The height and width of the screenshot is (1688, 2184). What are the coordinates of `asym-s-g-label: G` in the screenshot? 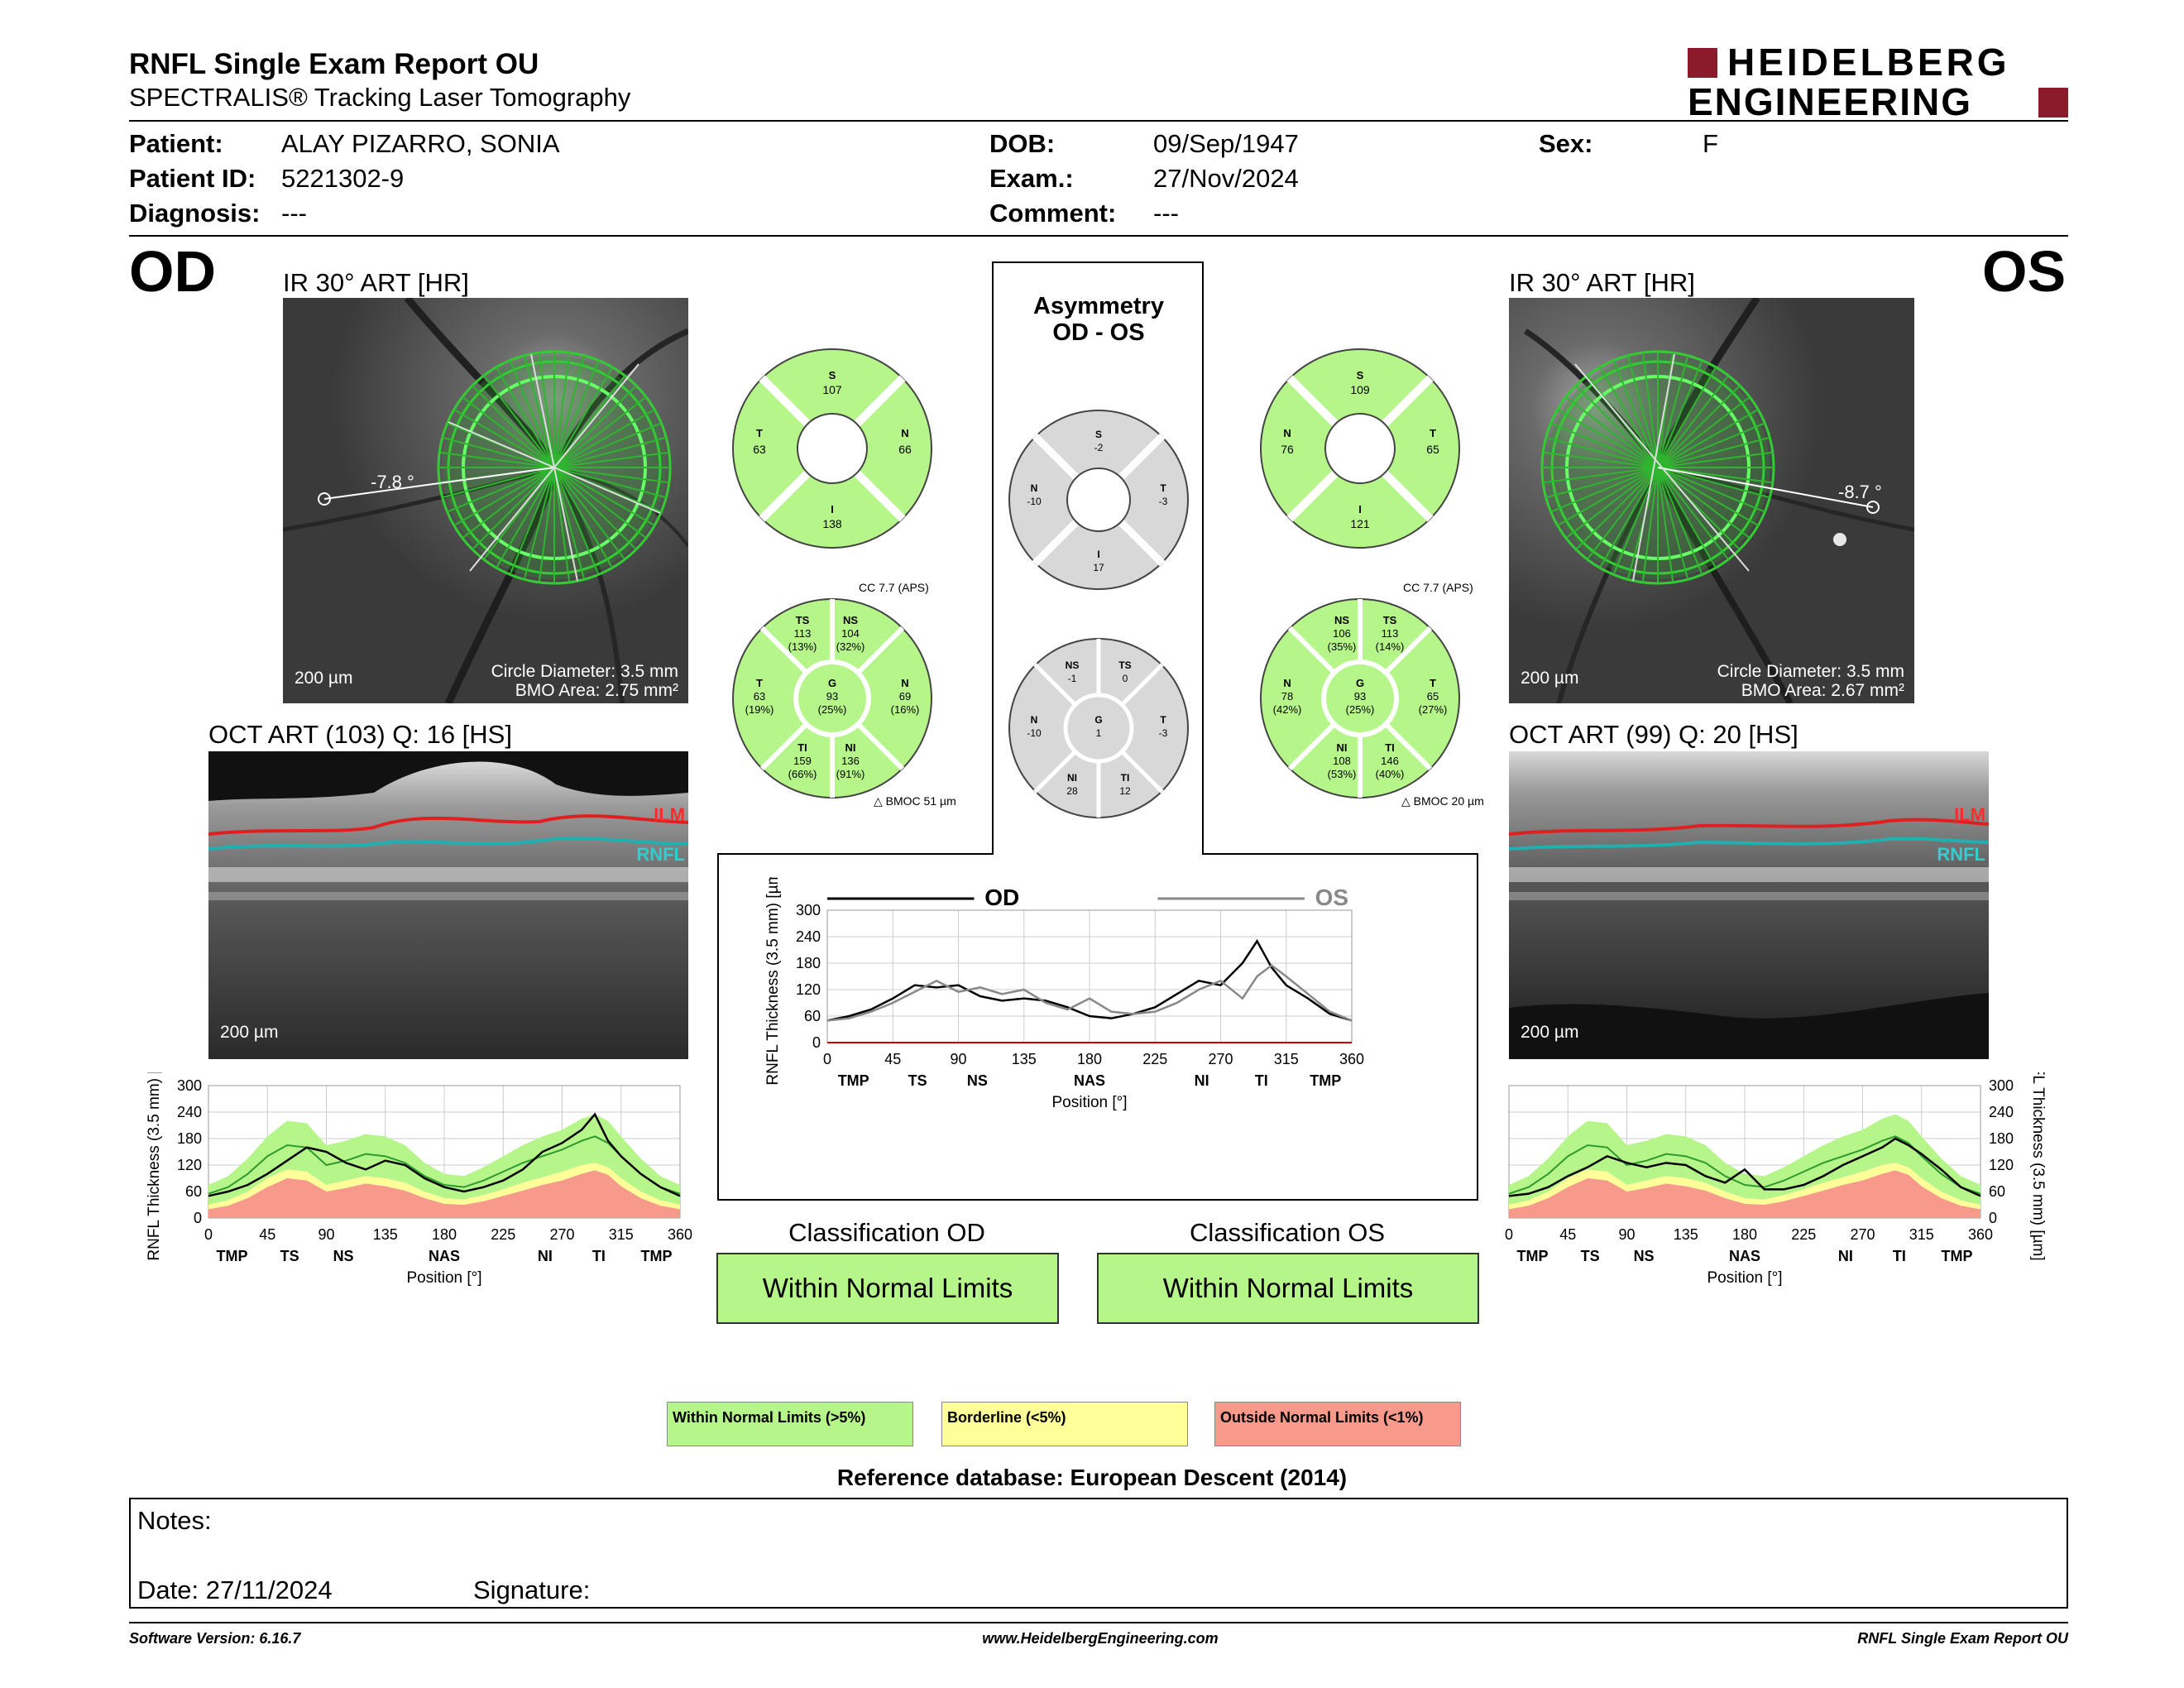 It's located at (1098, 720).